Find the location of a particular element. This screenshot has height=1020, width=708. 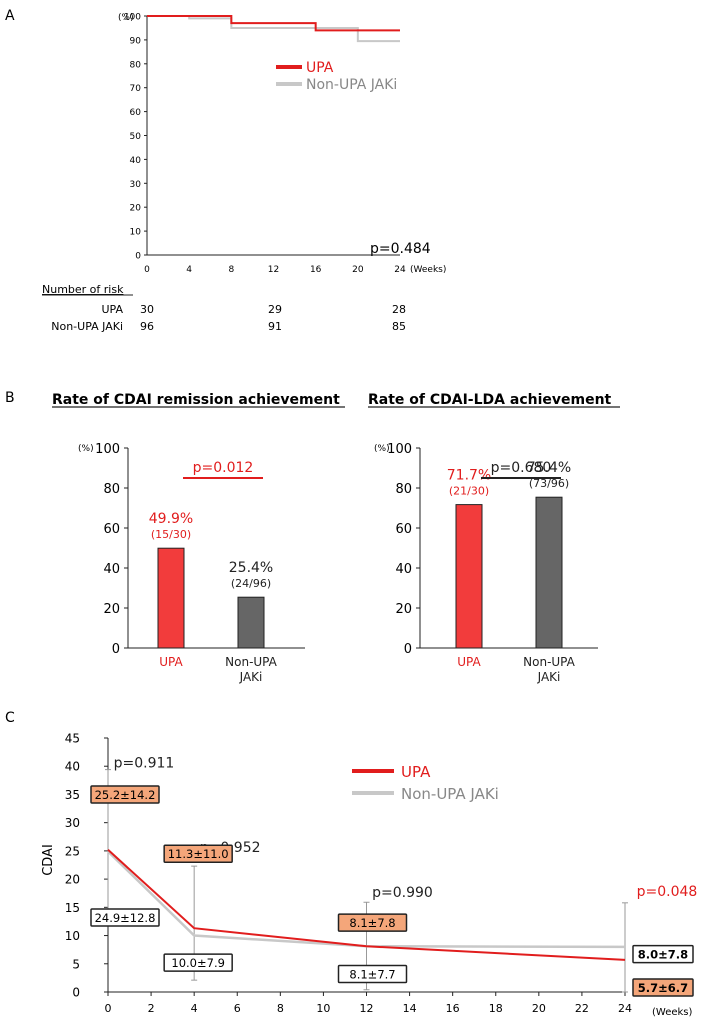

a-x-tick-label: 4 is located at coordinates (189, 270).